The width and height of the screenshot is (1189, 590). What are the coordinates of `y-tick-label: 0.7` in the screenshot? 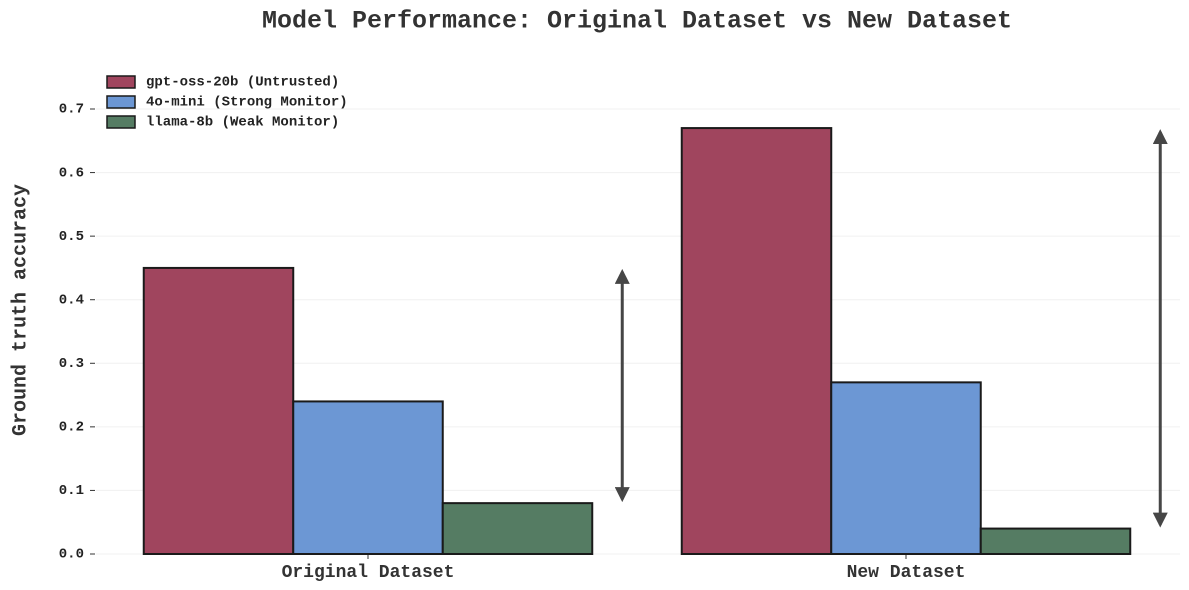 It's located at (71, 110).